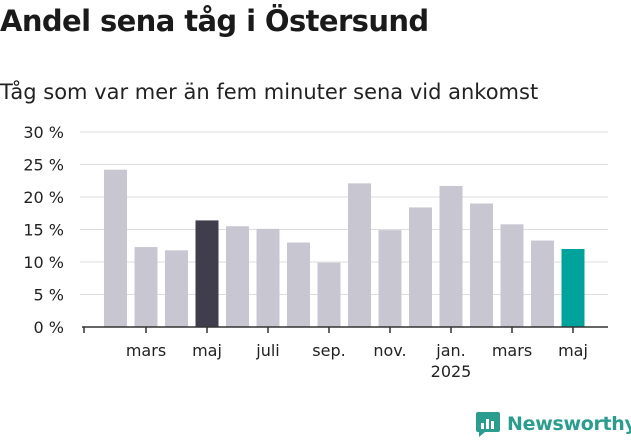 Image resolution: width=631 pixels, height=440 pixels. I want to click on chart-title: Andel sena tåg i Östersund, so click(214, 21).